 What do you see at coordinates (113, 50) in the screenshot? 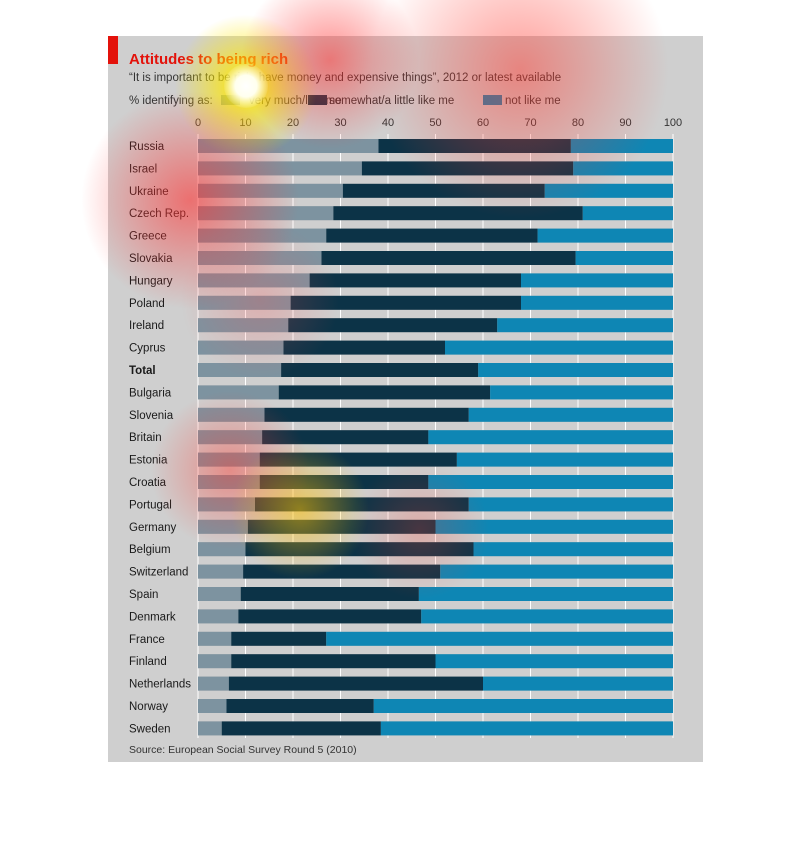
I see `brand-red-tag` at bounding box center [113, 50].